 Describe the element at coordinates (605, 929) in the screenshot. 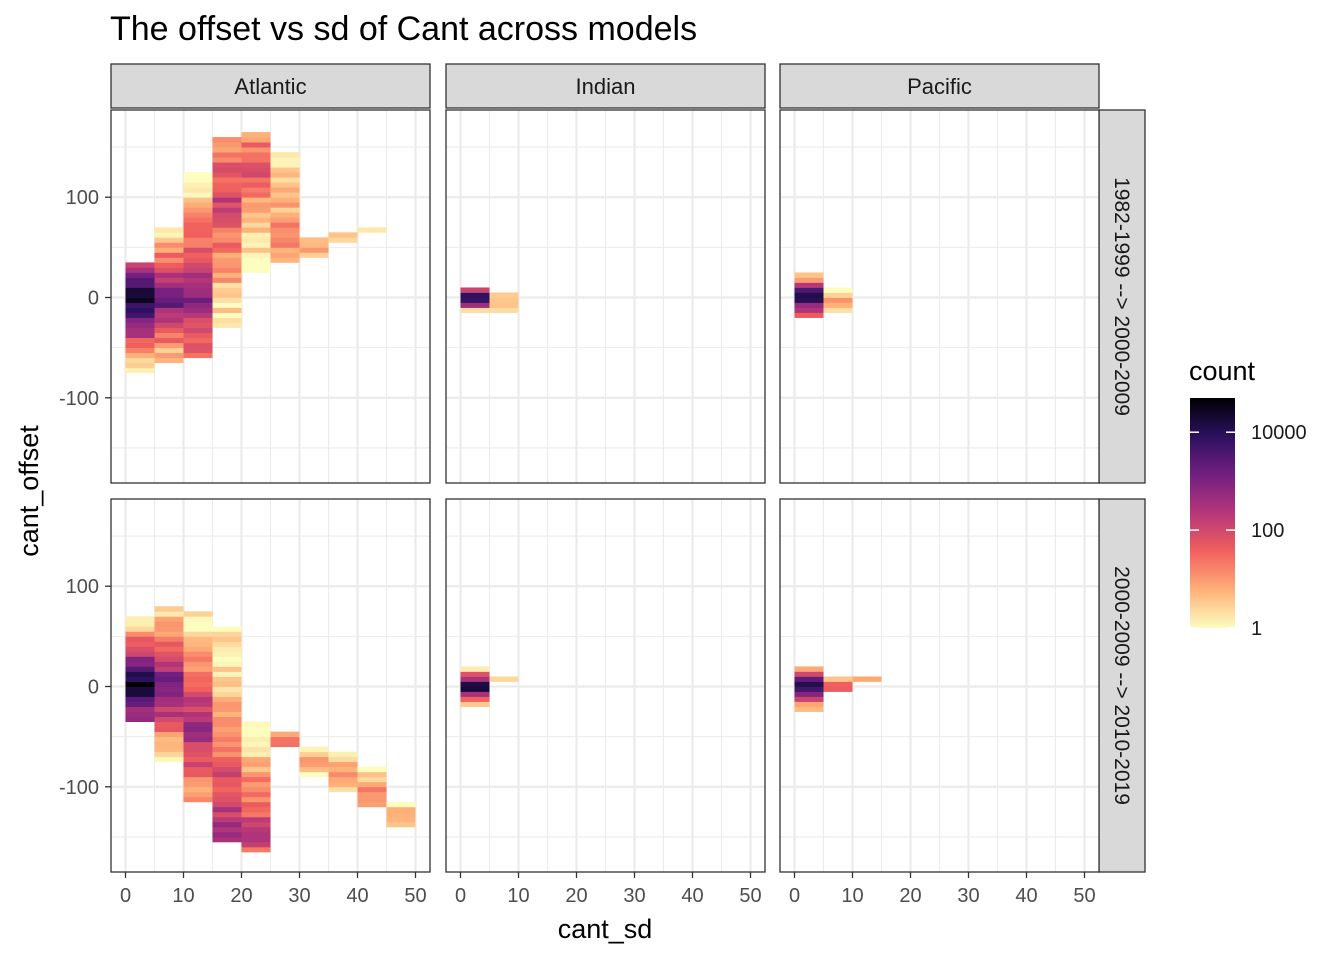

I see `x-axis-title: cant_sd` at that location.